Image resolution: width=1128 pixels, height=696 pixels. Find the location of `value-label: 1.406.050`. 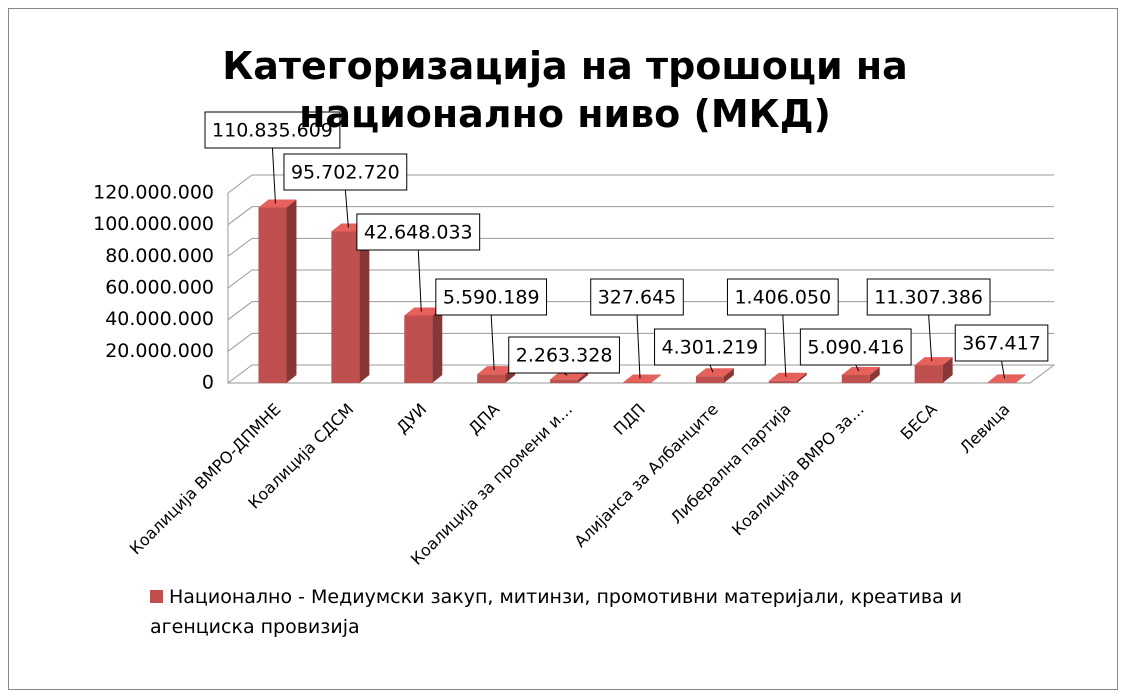

value-label: 1.406.050 is located at coordinates (782, 298).